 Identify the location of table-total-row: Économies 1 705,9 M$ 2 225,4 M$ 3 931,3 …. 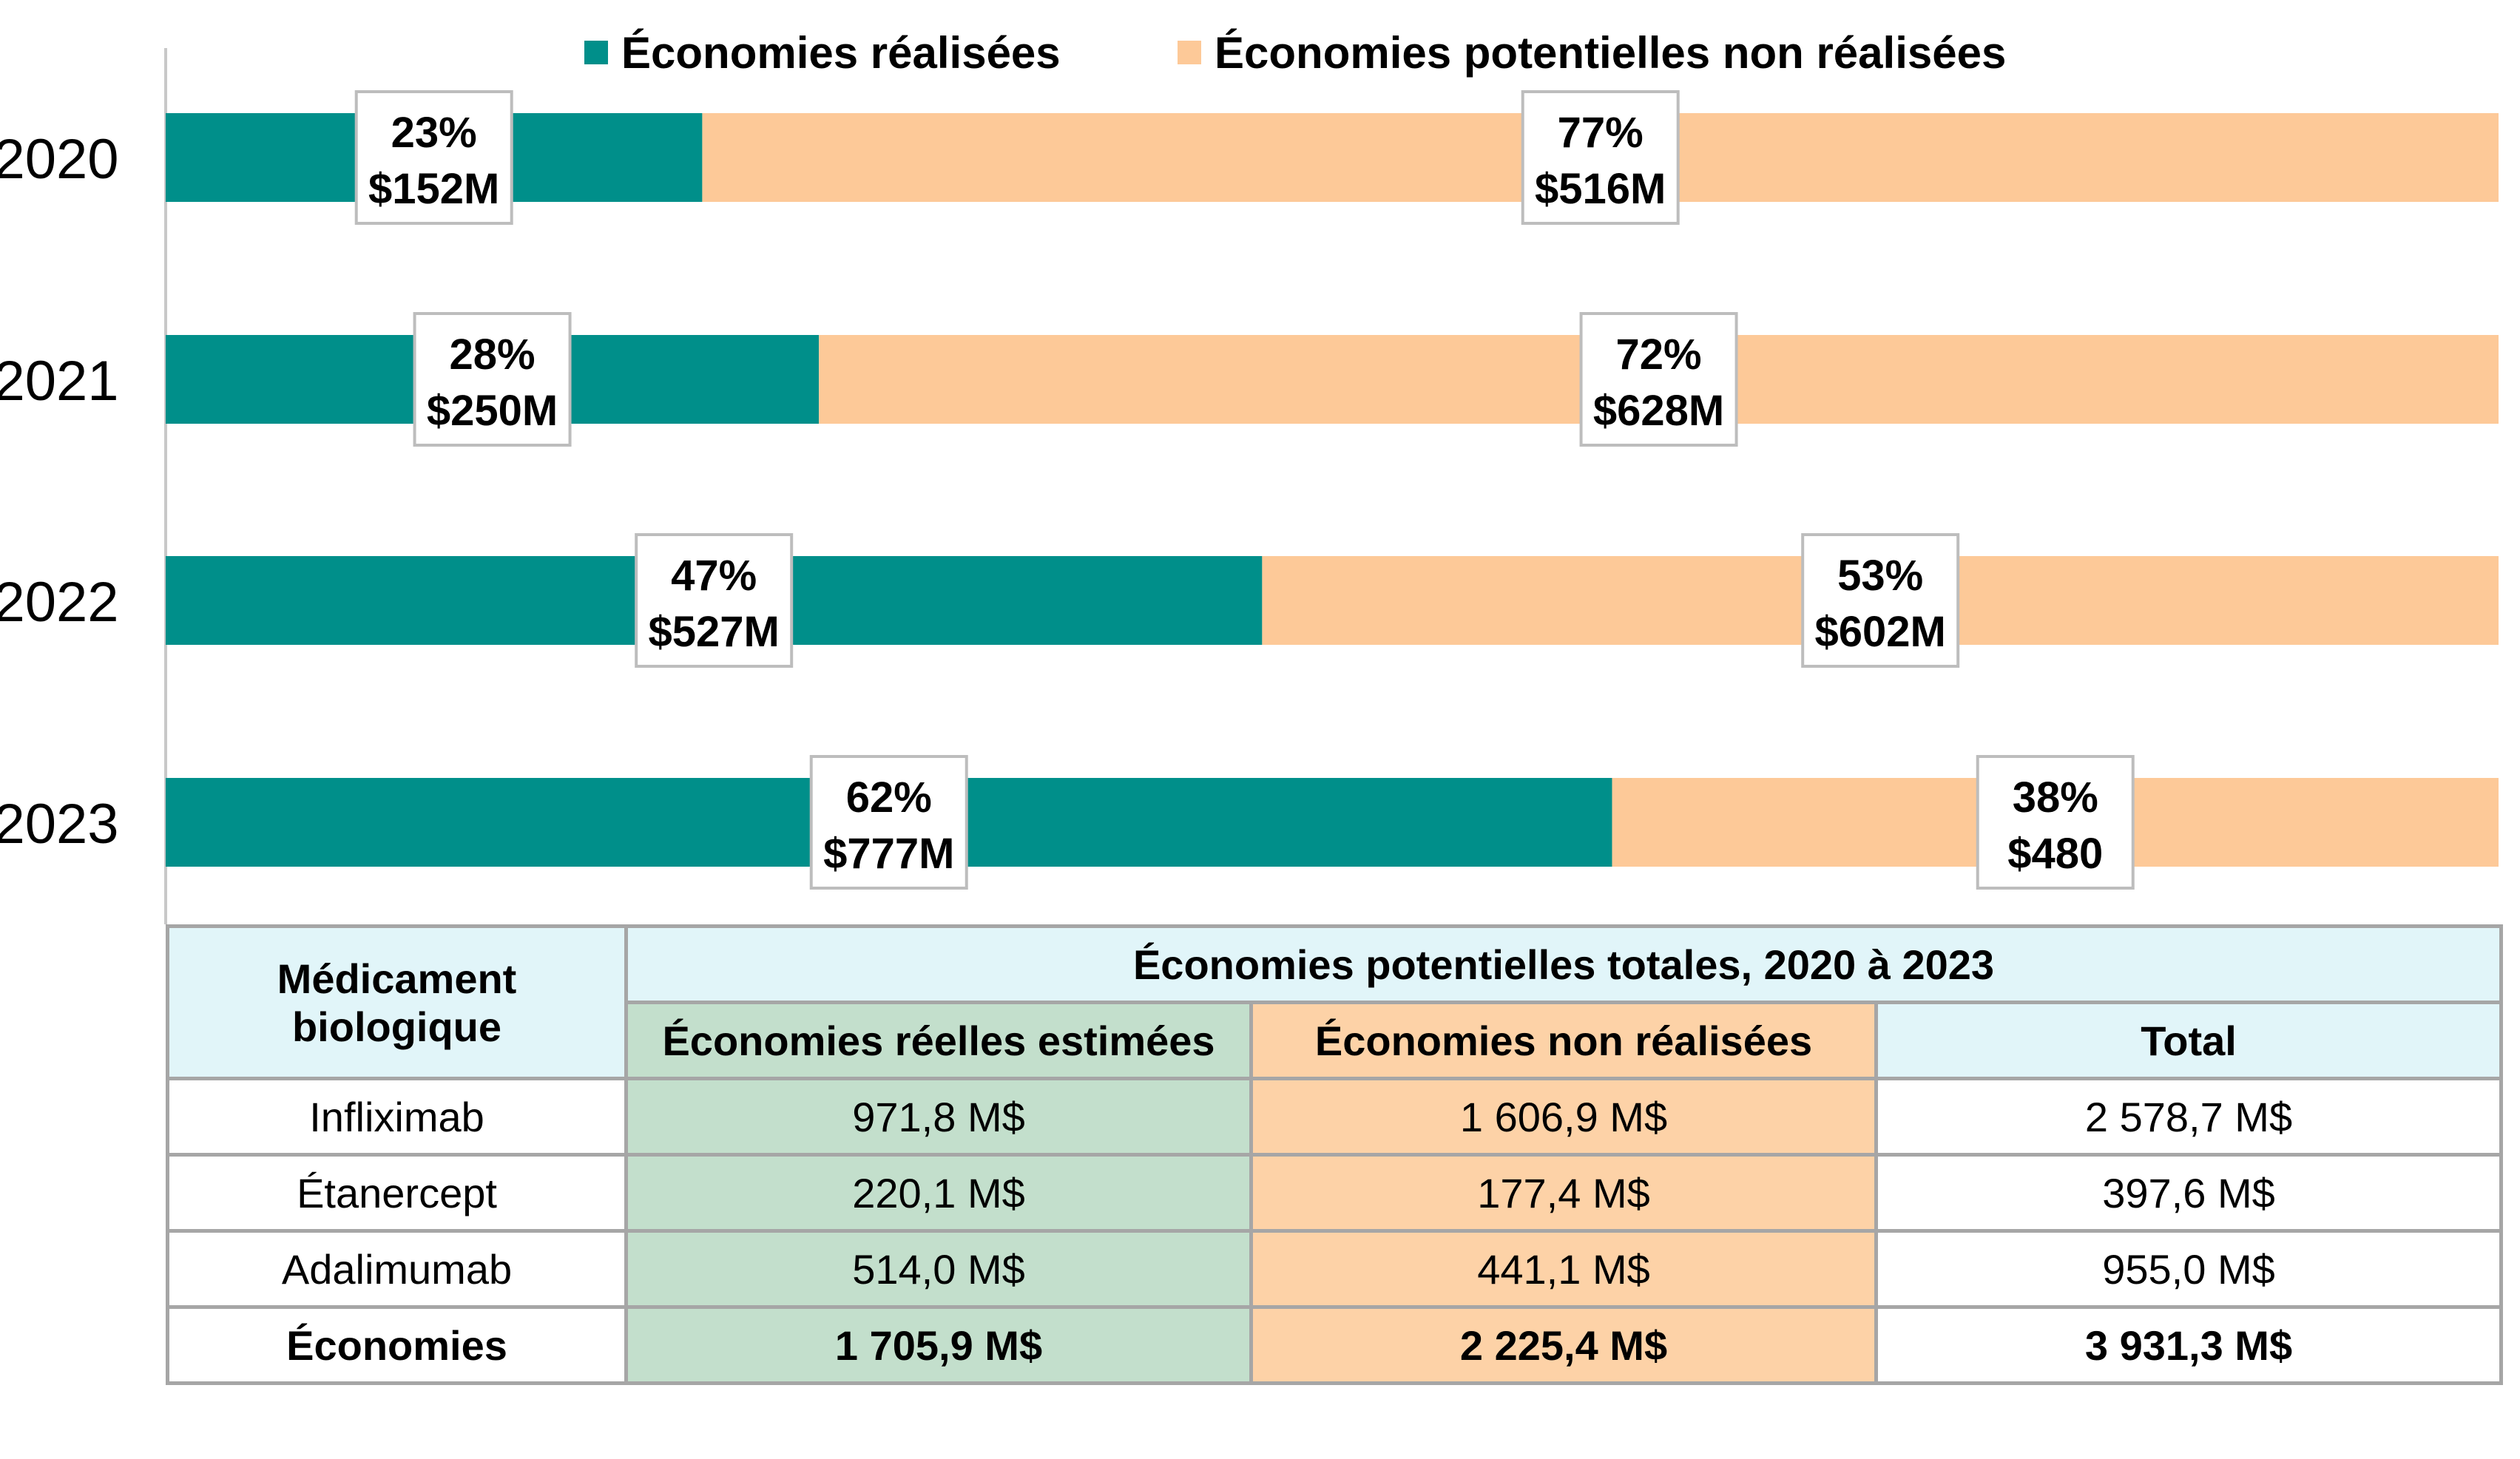
(1334, 1345).